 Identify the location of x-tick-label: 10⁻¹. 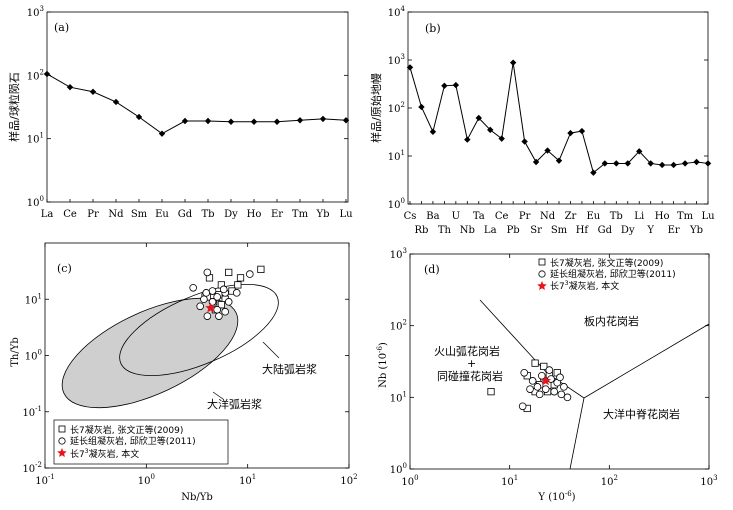
(45, 480).